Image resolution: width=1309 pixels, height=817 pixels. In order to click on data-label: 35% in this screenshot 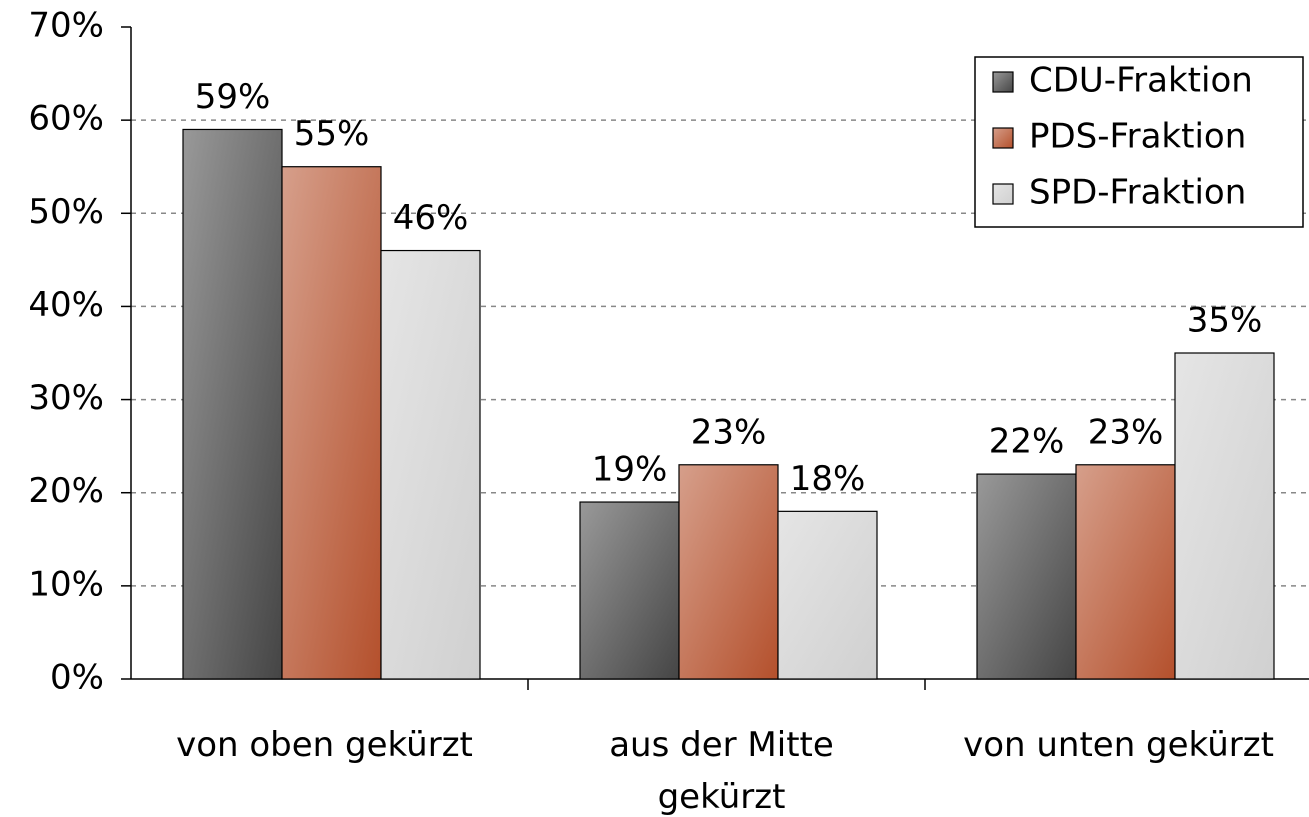, I will do `click(1225, 321)`.